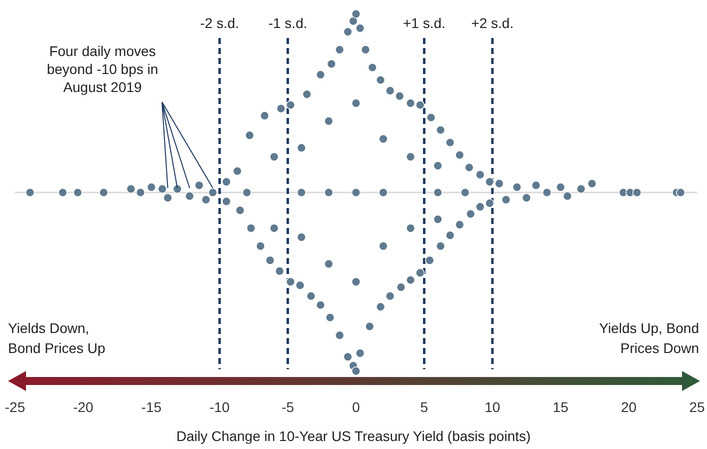  I want to click on x-tick-label: 5, so click(424, 406).